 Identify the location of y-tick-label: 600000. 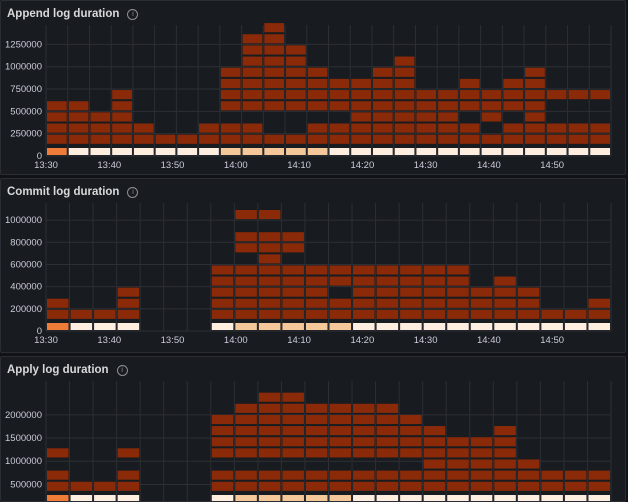
(26, 264).